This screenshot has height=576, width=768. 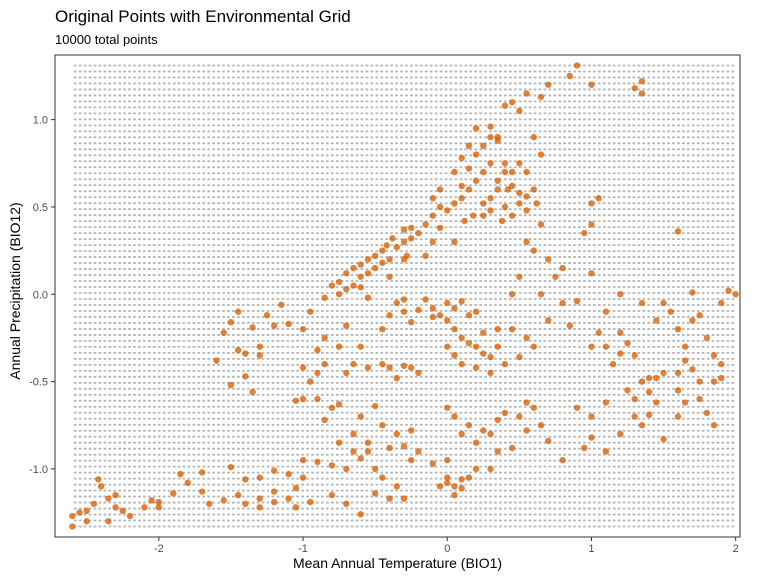 What do you see at coordinates (38, 470) in the screenshot?
I see `y-tick-label: -1.0` at bounding box center [38, 470].